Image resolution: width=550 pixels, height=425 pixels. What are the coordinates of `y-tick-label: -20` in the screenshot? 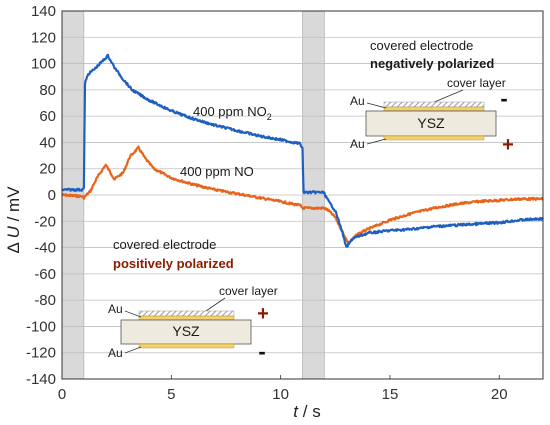 It's located at (45, 221).